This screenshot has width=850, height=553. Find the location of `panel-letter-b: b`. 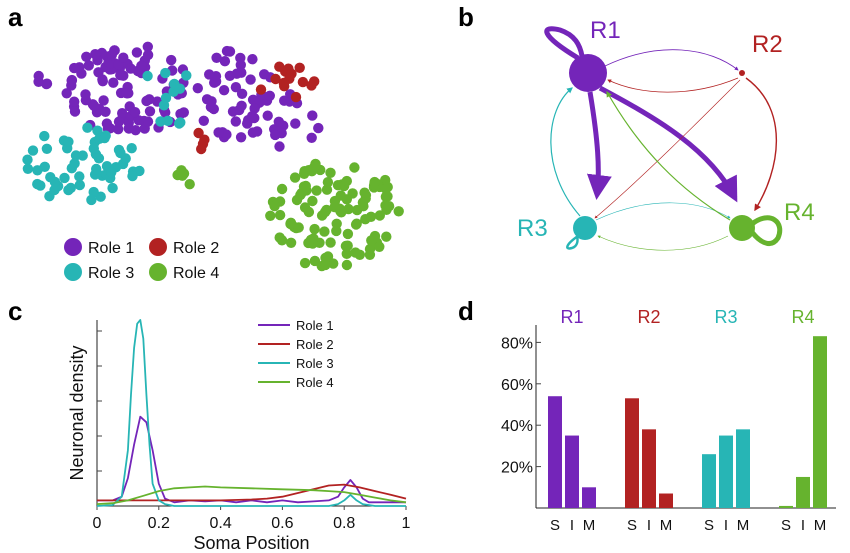

panel-letter-b: b is located at coordinates (466, 17).